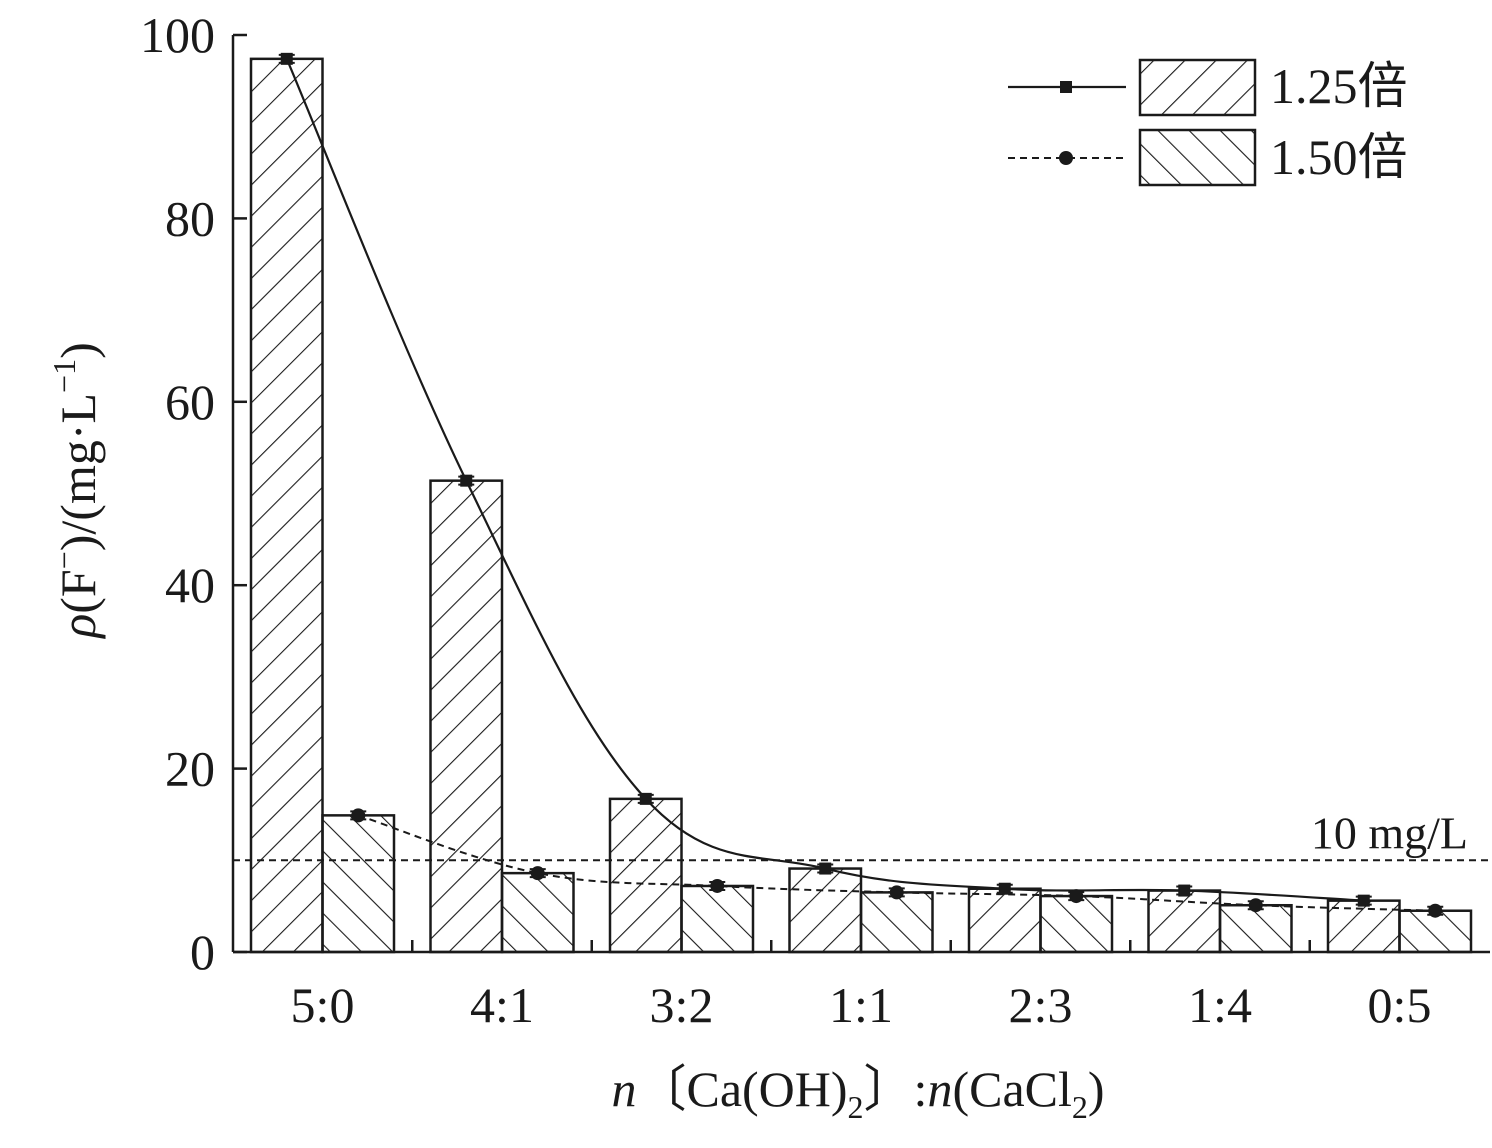 This screenshot has height=1148, width=1492. Describe the element at coordinates (1339, 157) in the screenshot. I see `legend-label-2: 1.50倍` at that location.